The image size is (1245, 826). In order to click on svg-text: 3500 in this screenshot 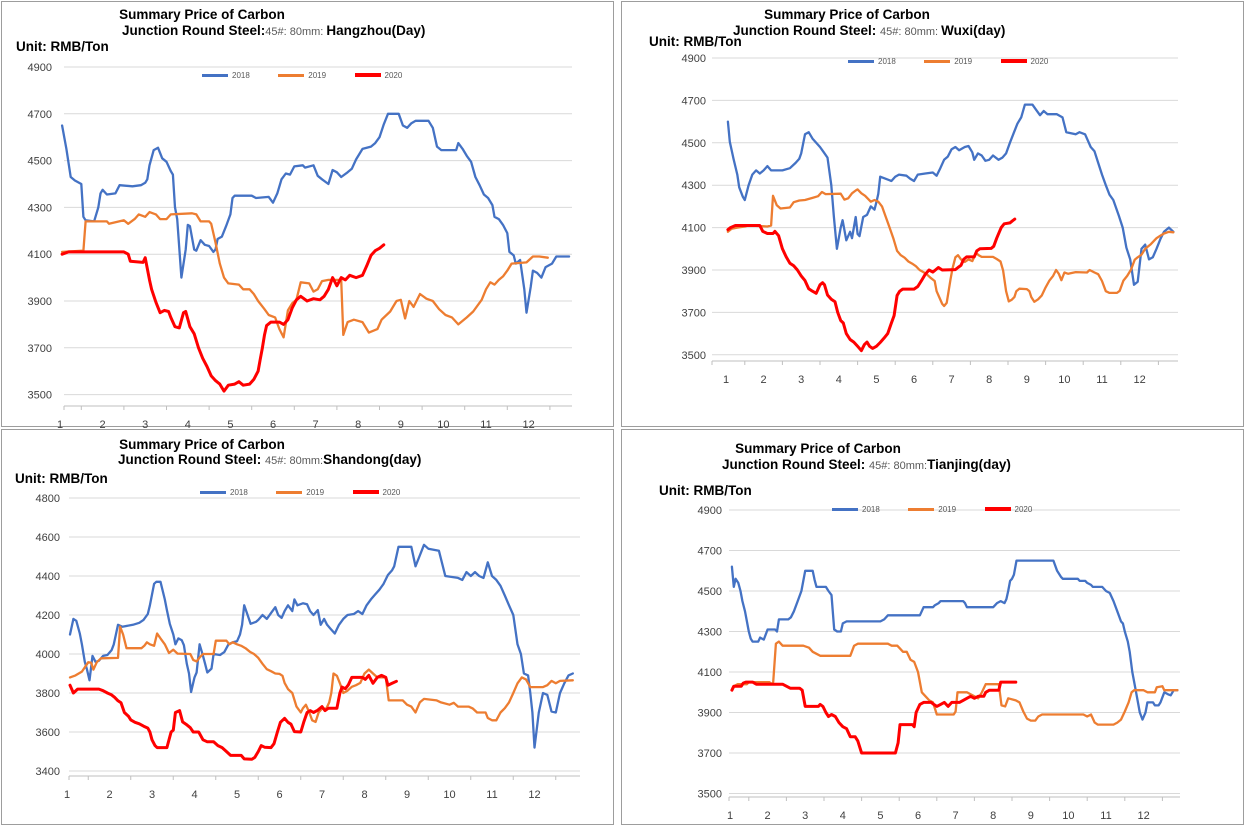, I will do `click(40, 396)`.